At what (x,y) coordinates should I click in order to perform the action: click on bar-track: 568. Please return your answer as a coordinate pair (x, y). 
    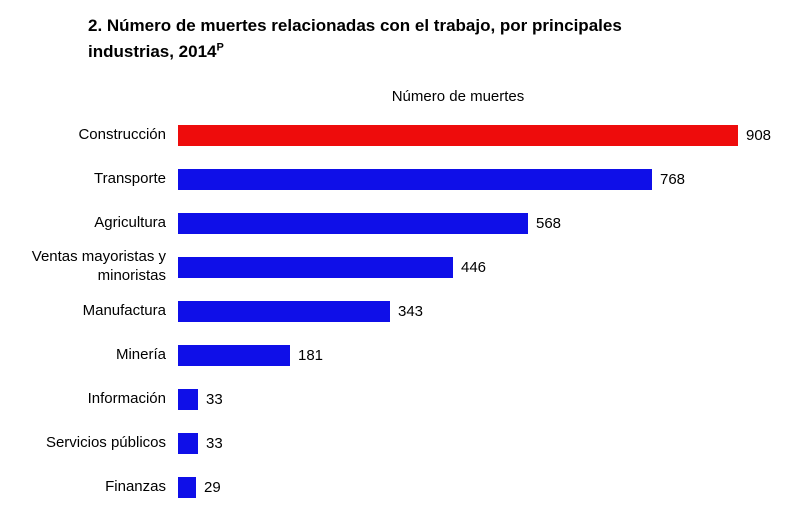
    Looking at the image, I should click on (489, 223).